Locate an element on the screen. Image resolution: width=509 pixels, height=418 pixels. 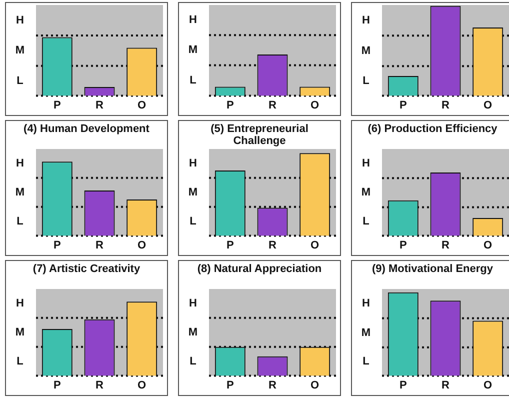
chart-title: (8) Natural Appreciation is located at coordinates (259, 269).